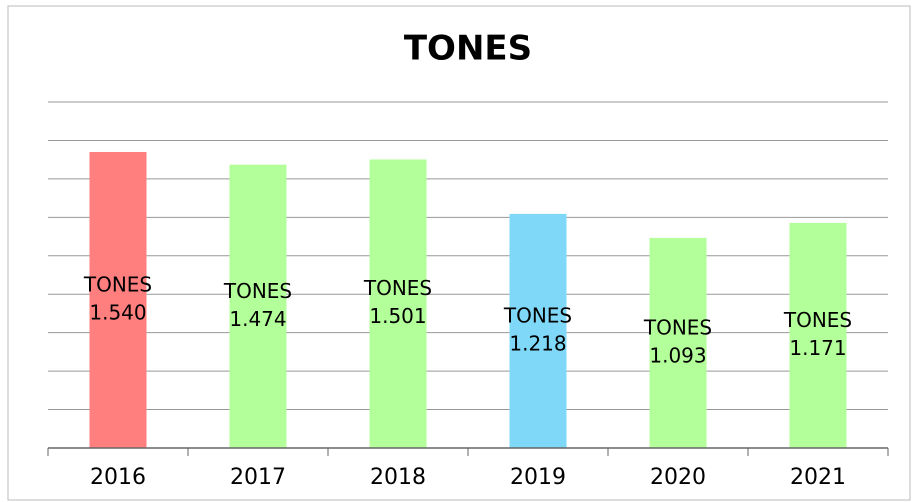  Describe the element at coordinates (257, 319) in the screenshot. I see `data-label: 1.474` at that location.